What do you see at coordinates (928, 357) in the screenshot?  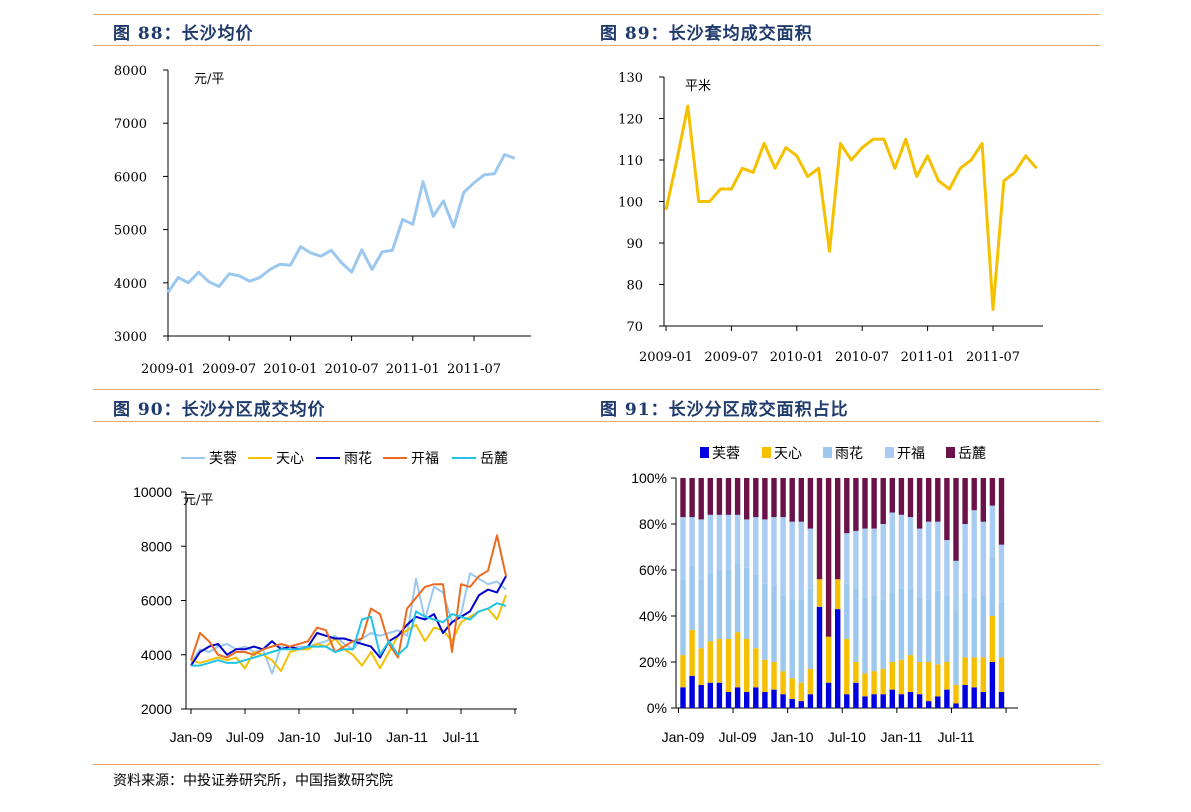 I see `c89-x-tick-label: 2011-01` at bounding box center [928, 357].